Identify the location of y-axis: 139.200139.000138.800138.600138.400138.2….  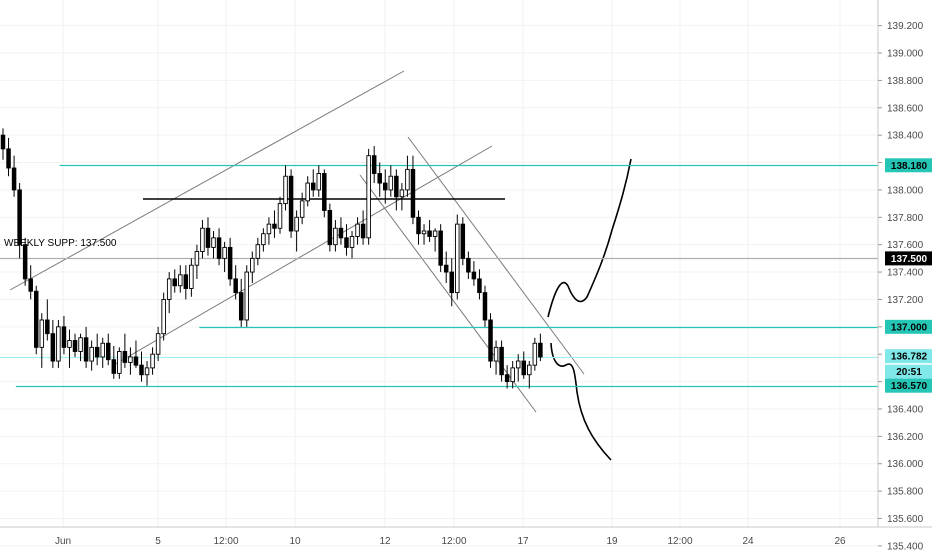
(900, 276).